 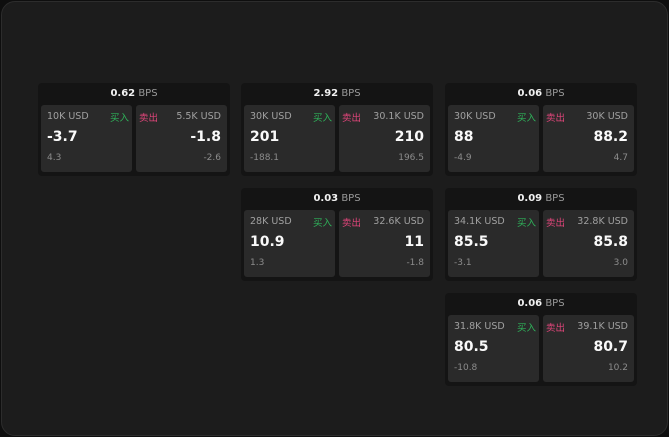 What do you see at coordinates (588, 348) in the screenshot?
I see `sell-cell: 39.1K USD 卖出 80.7 10.2` at bounding box center [588, 348].